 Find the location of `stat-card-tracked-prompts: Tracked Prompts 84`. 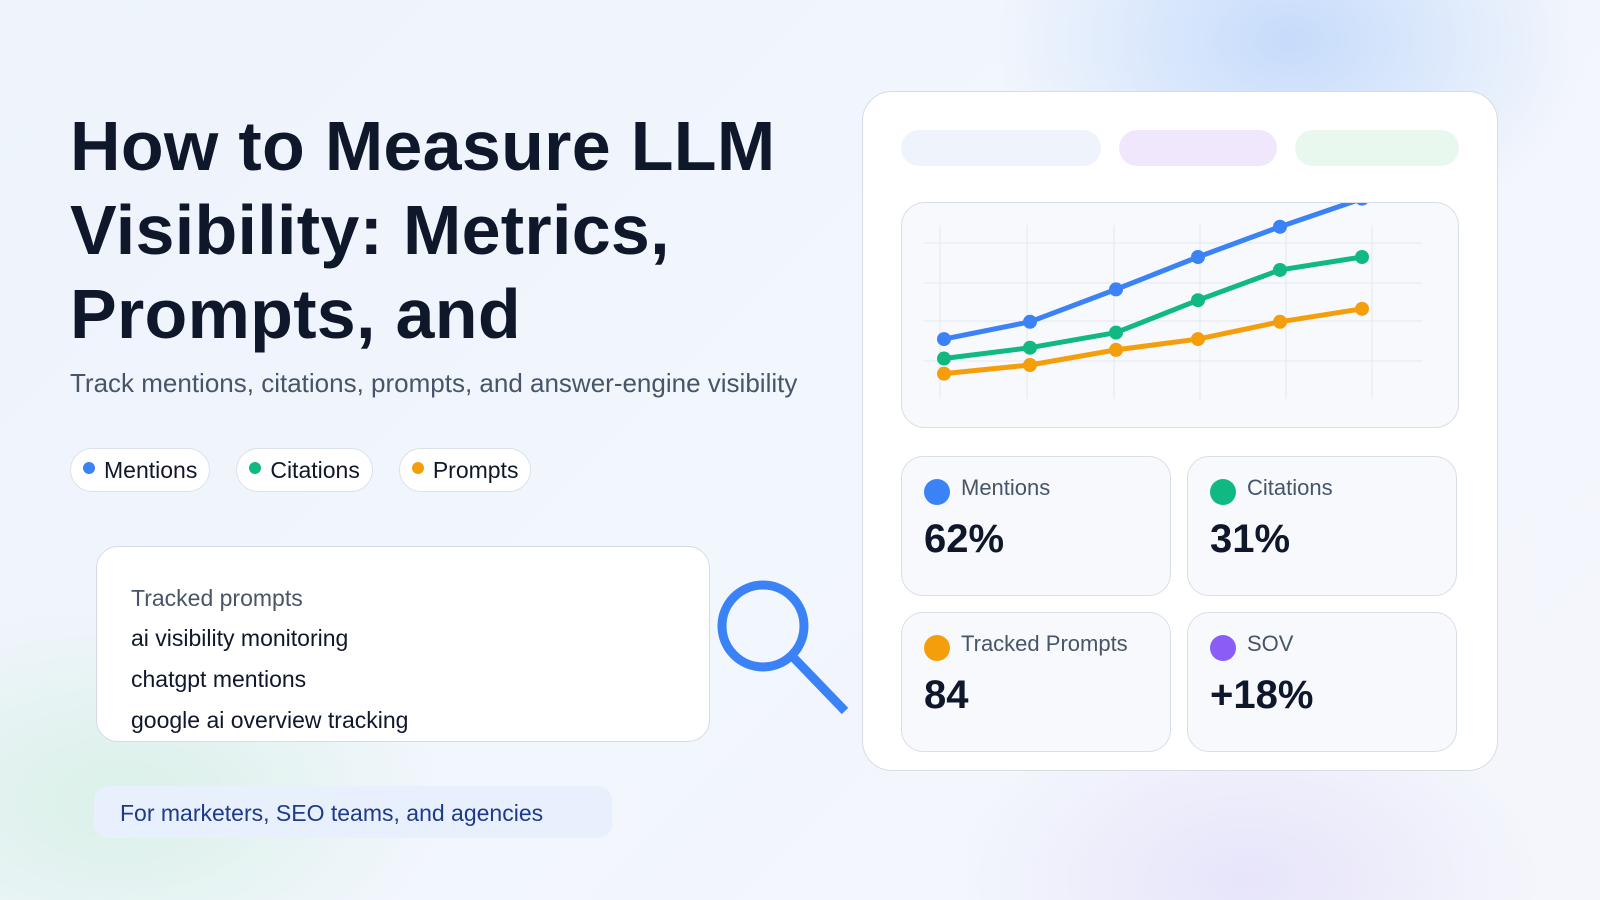

stat-card-tracked-prompts: Tracked Prompts 84 is located at coordinates (1036, 682).